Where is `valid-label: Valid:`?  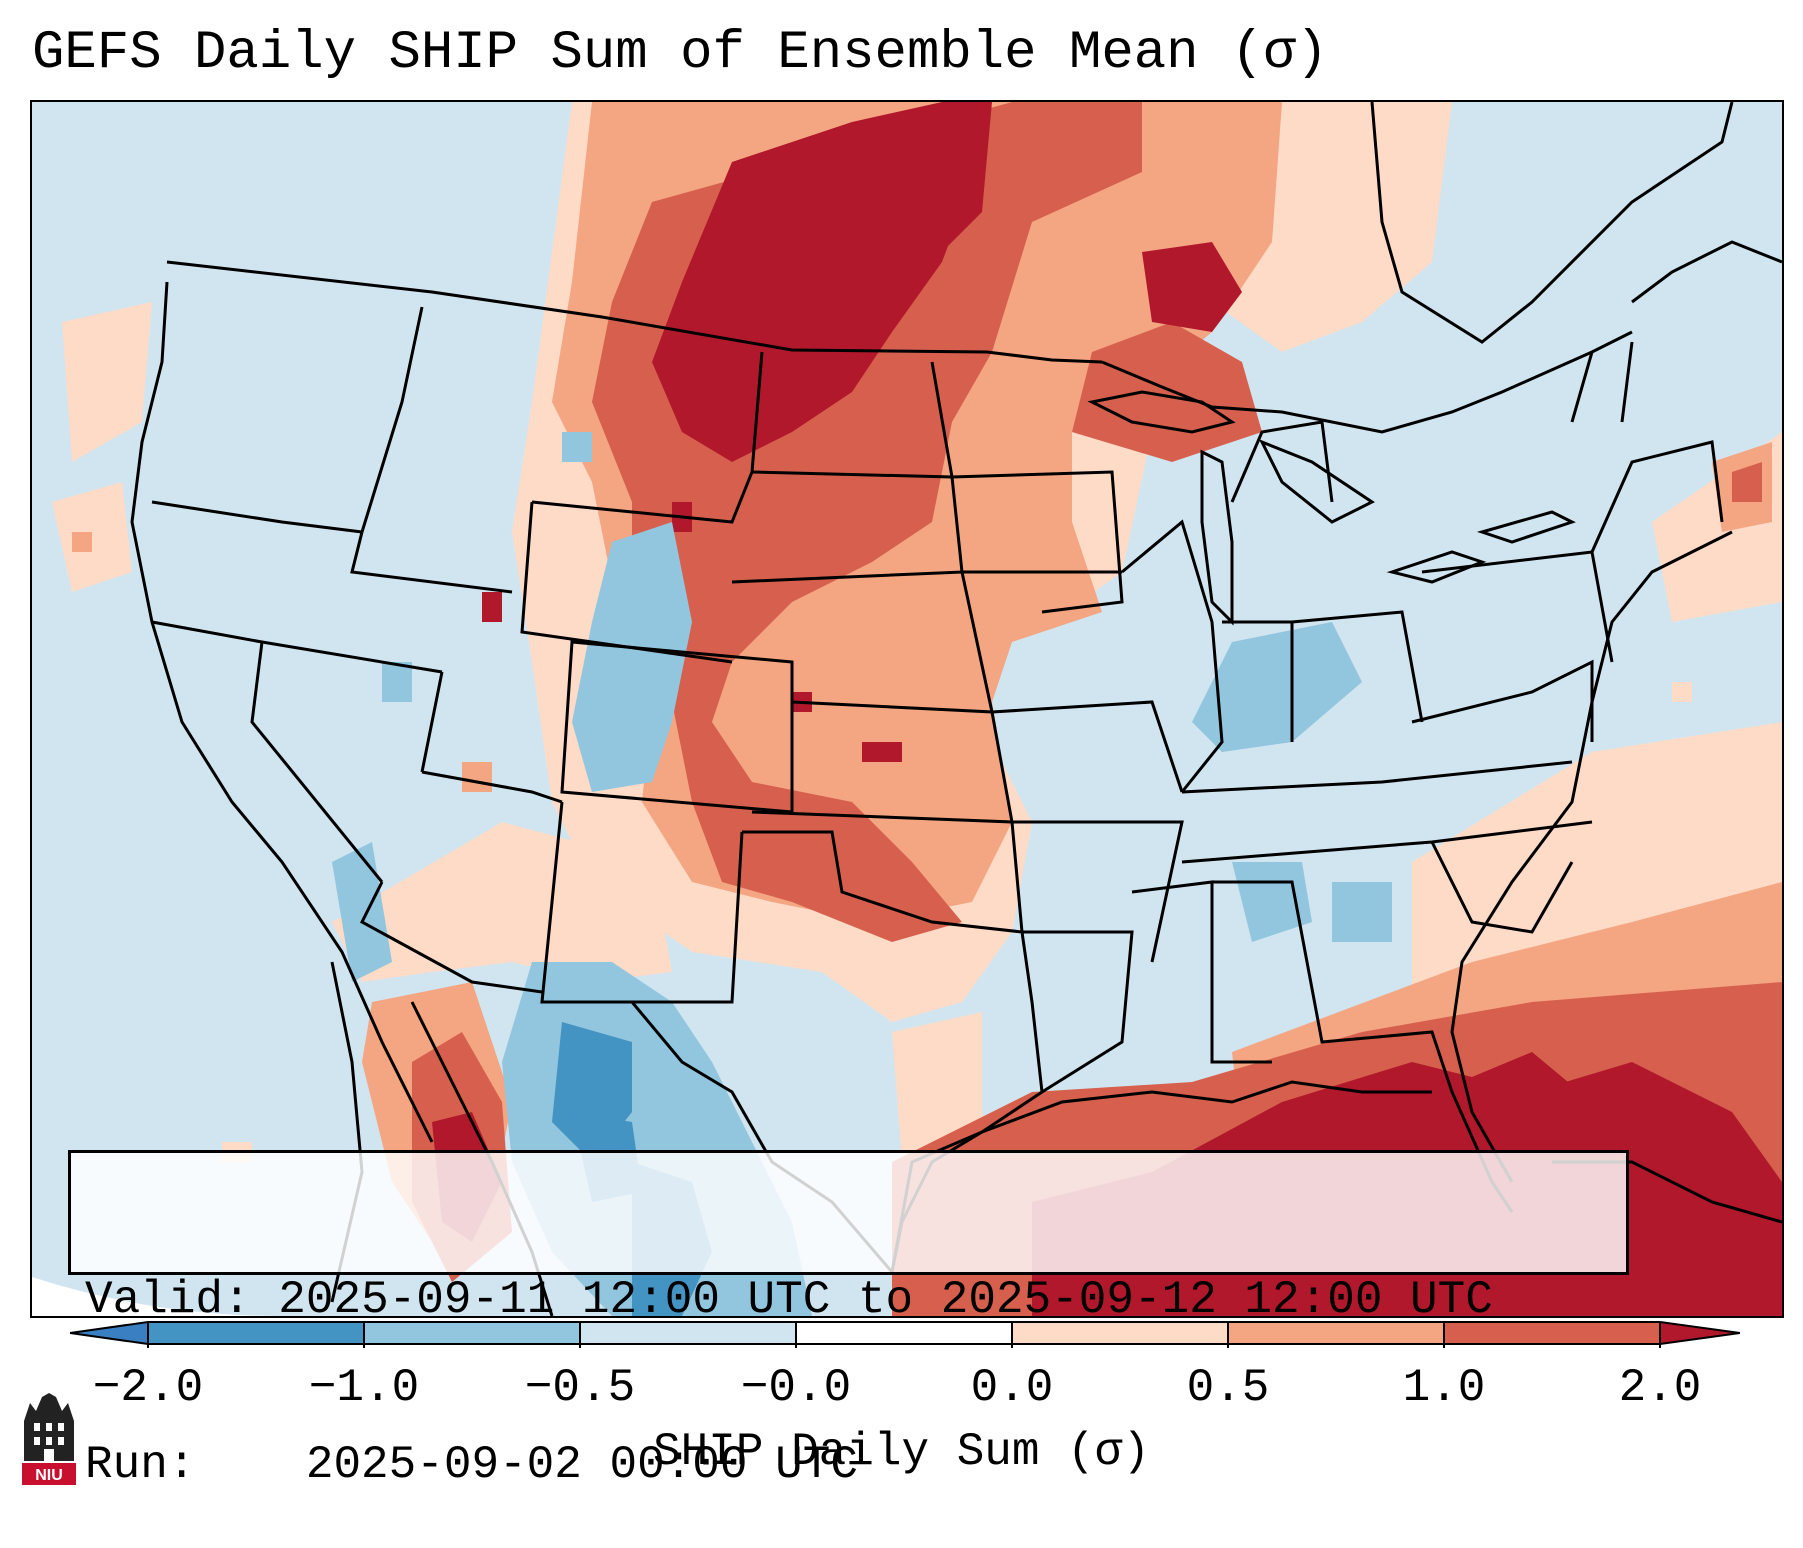
valid-label: Valid: is located at coordinates (168, 1300).